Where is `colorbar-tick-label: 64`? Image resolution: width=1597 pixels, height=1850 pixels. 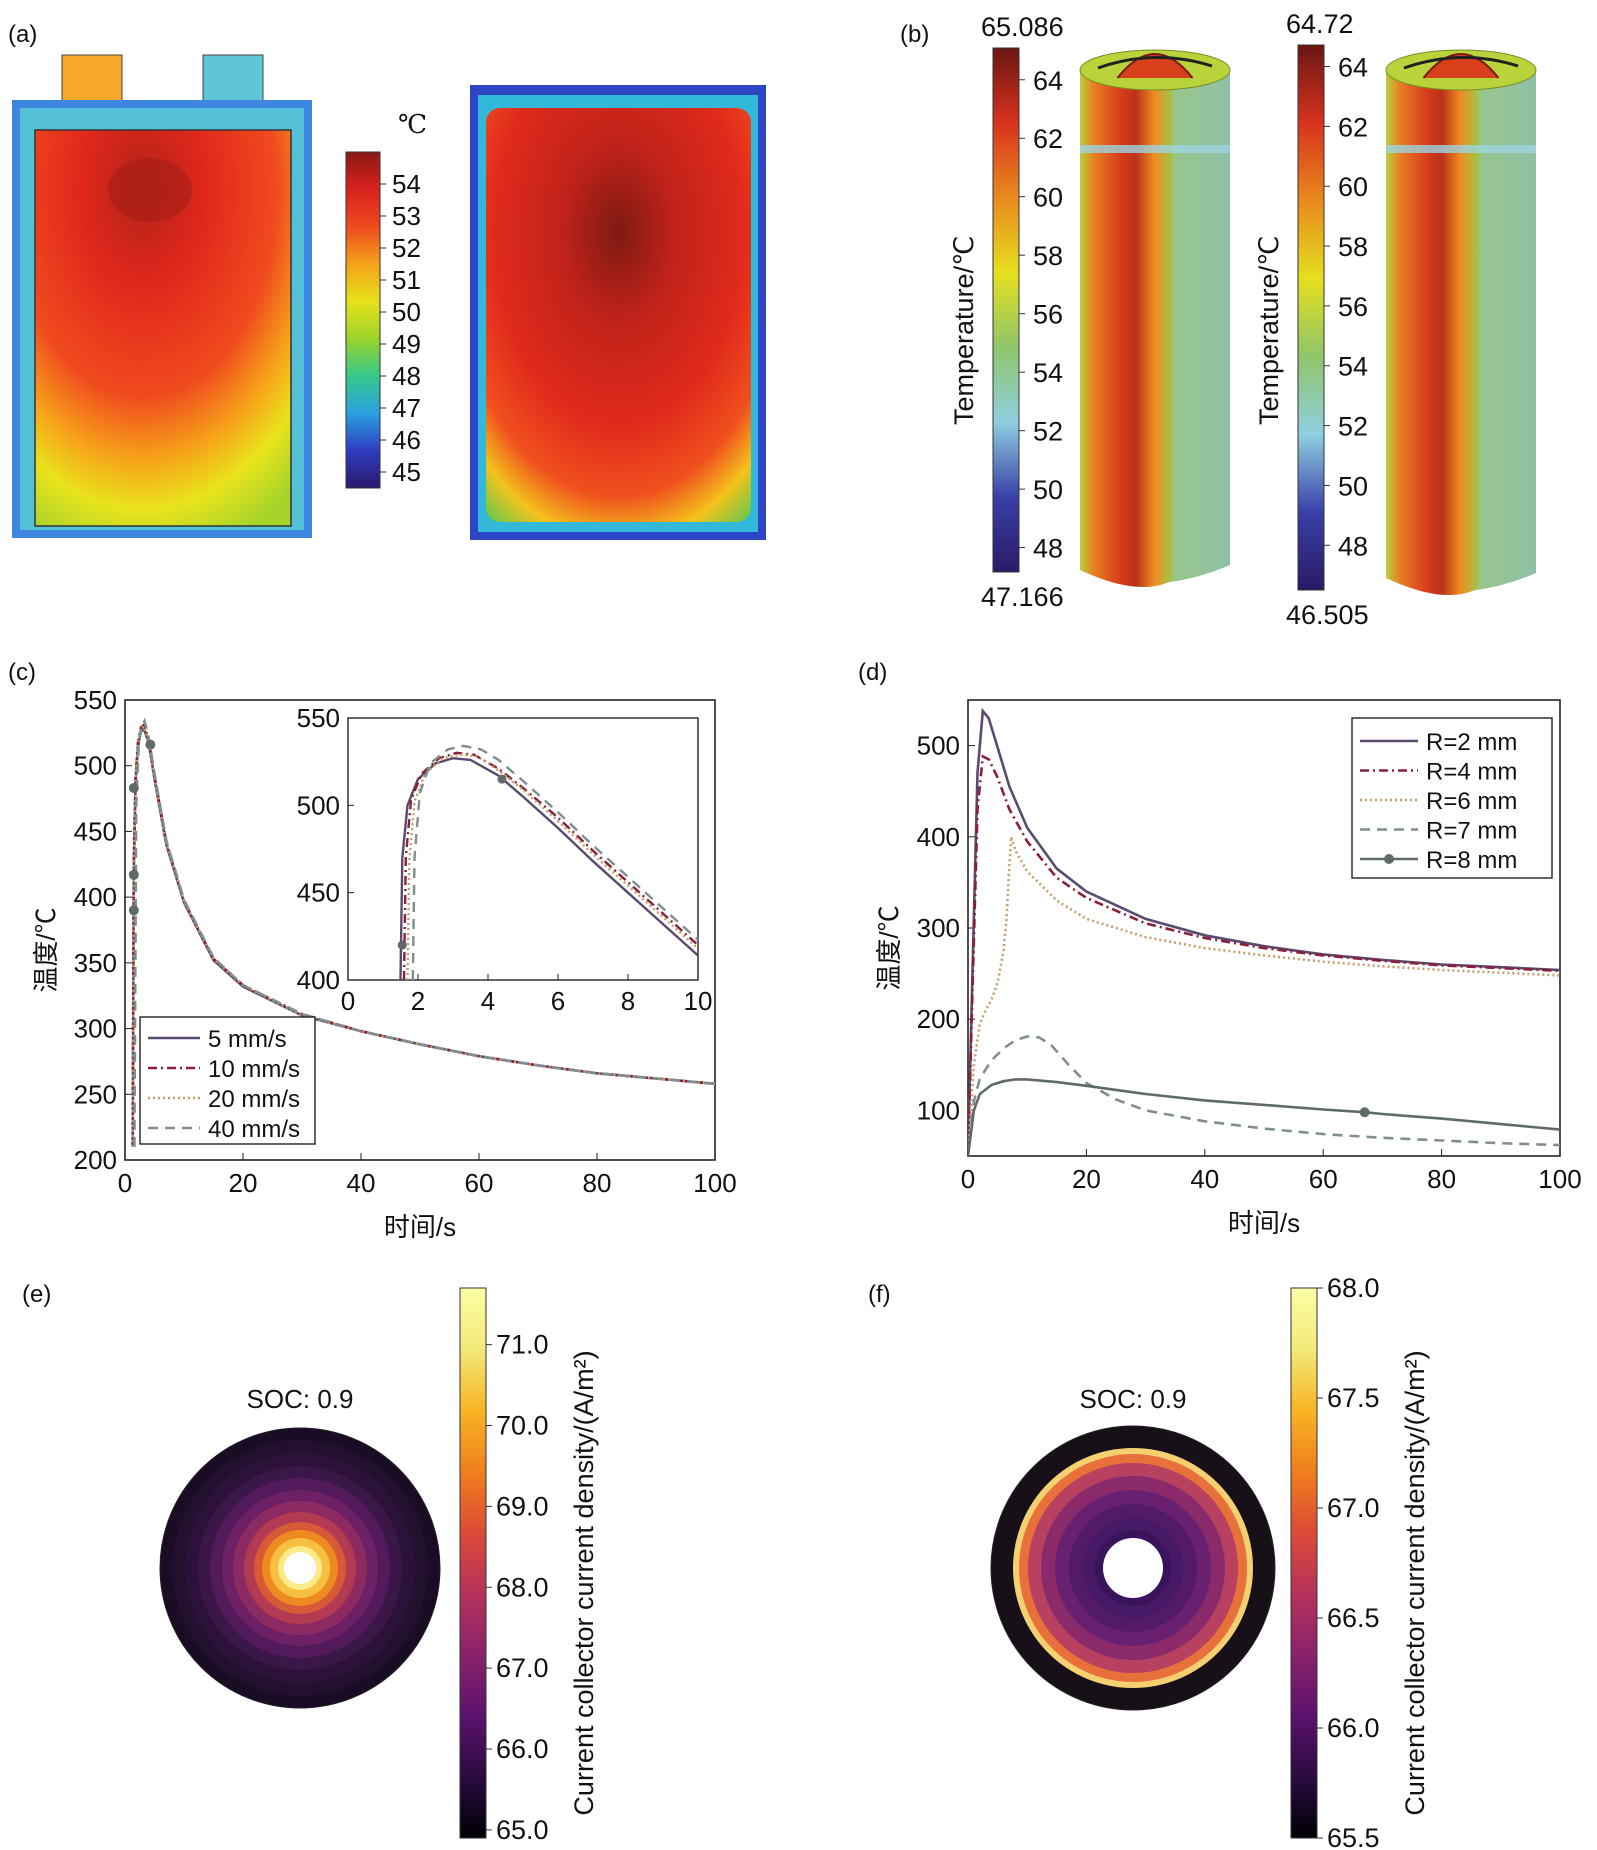
colorbar-tick-label: 64 is located at coordinates (1353, 68).